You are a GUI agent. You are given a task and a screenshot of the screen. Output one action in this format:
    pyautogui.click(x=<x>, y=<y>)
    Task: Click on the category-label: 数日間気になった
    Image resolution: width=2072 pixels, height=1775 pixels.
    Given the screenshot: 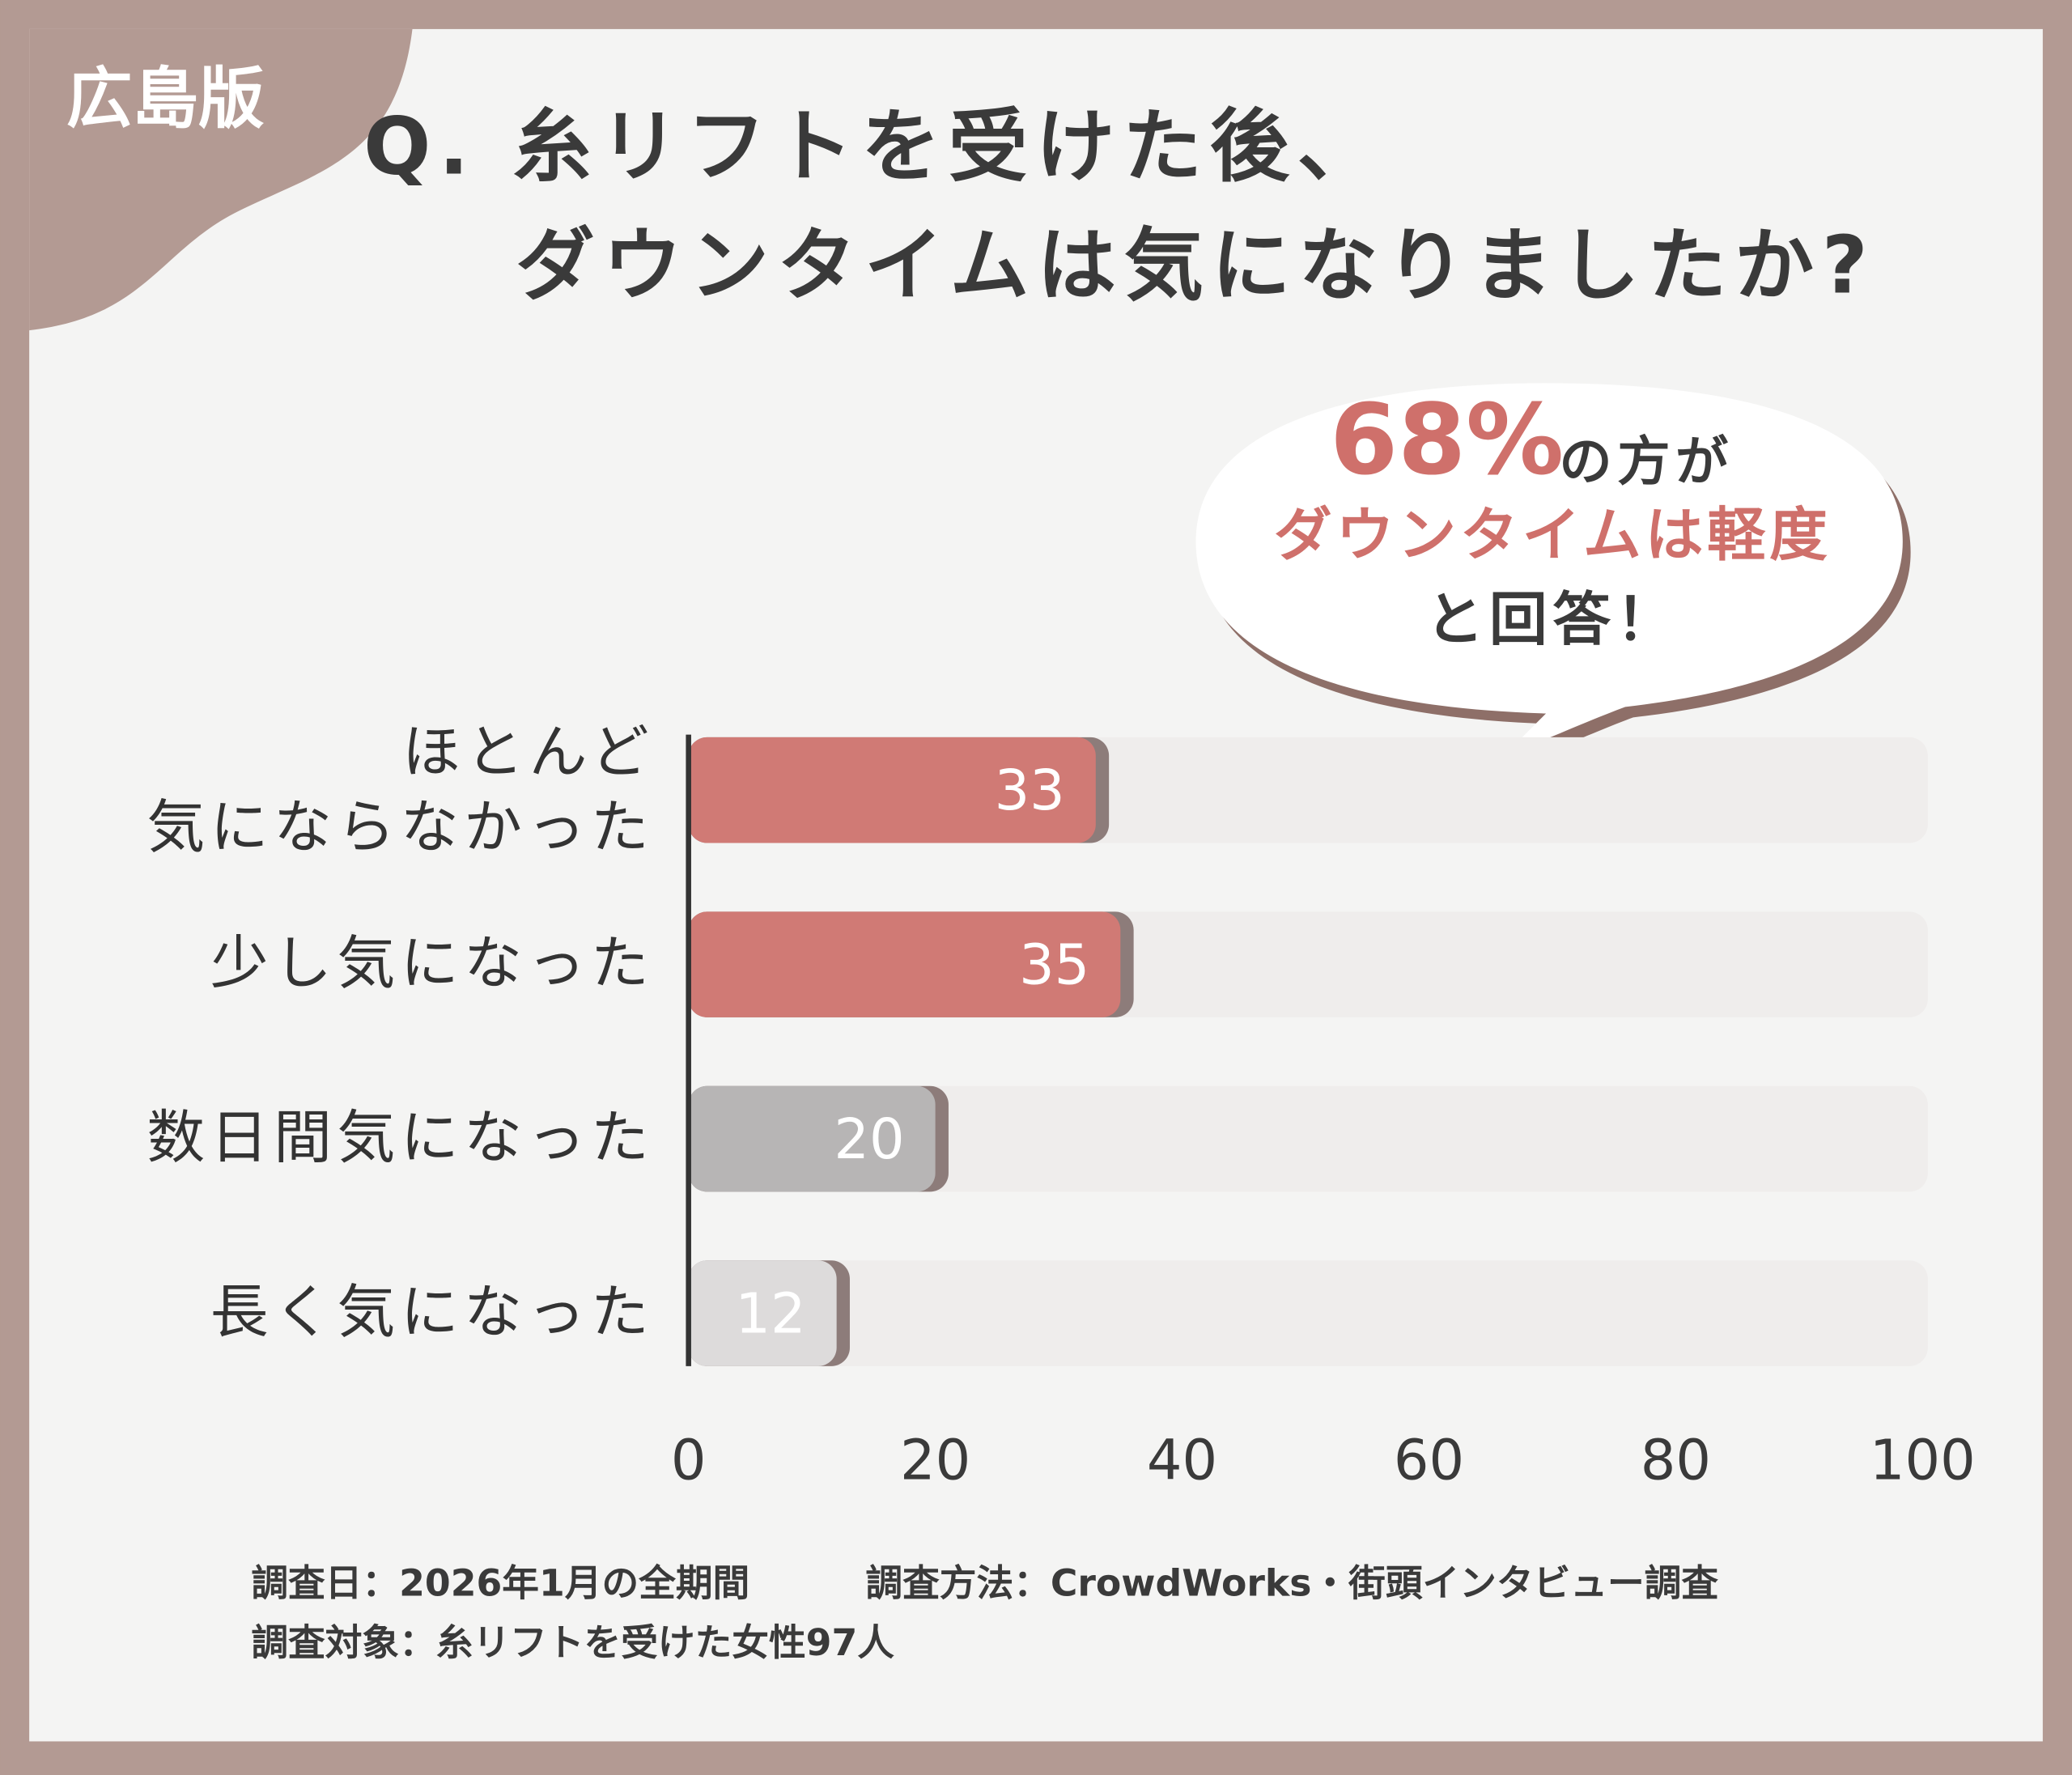 What is the action you would take?
    pyautogui.click(x=400, y=1139)
    